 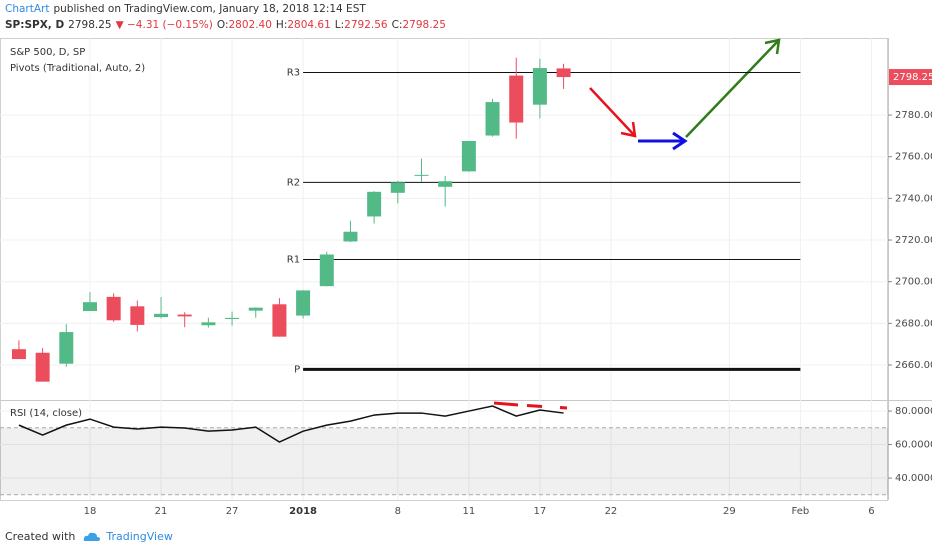 What do you see at coordinates (309, 25) in the screenshot?
I see `h: 2804.61` at bounding box center [309, 25].